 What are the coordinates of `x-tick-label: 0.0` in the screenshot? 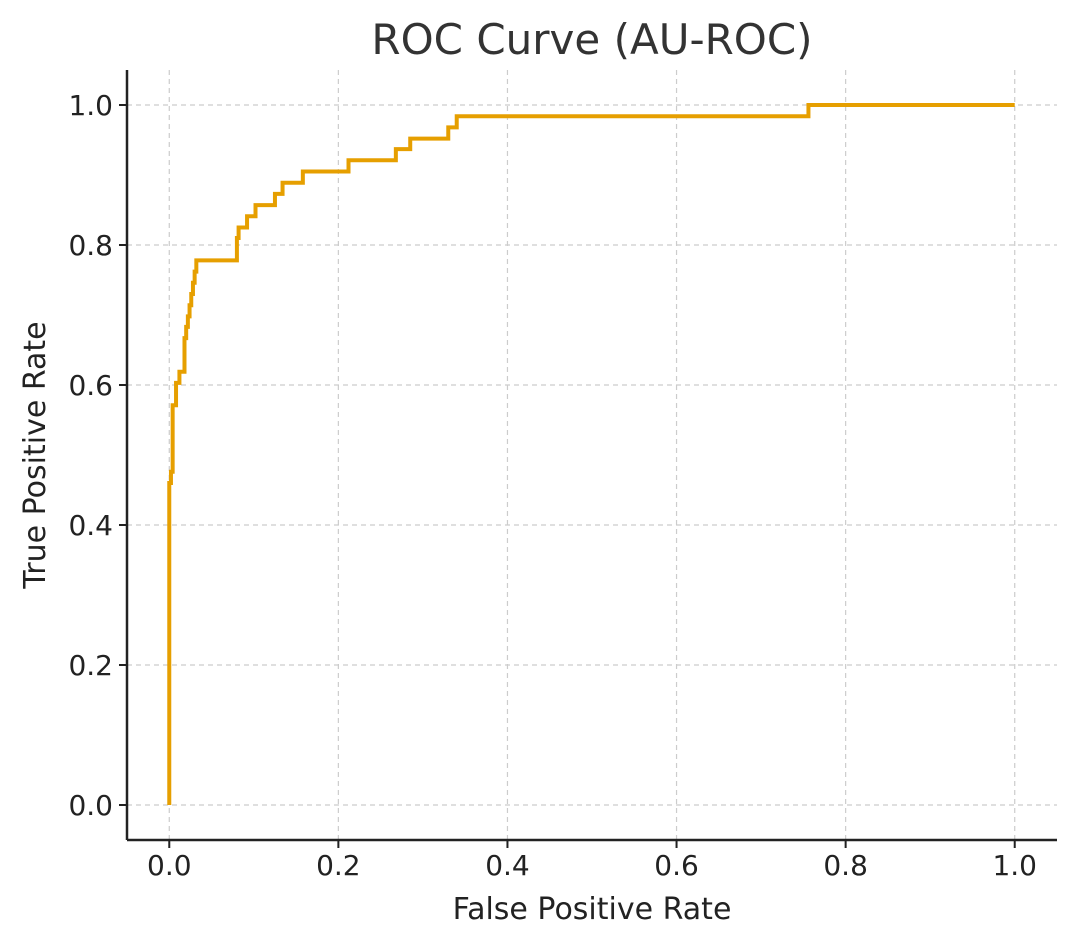 It's located at (169, 865).